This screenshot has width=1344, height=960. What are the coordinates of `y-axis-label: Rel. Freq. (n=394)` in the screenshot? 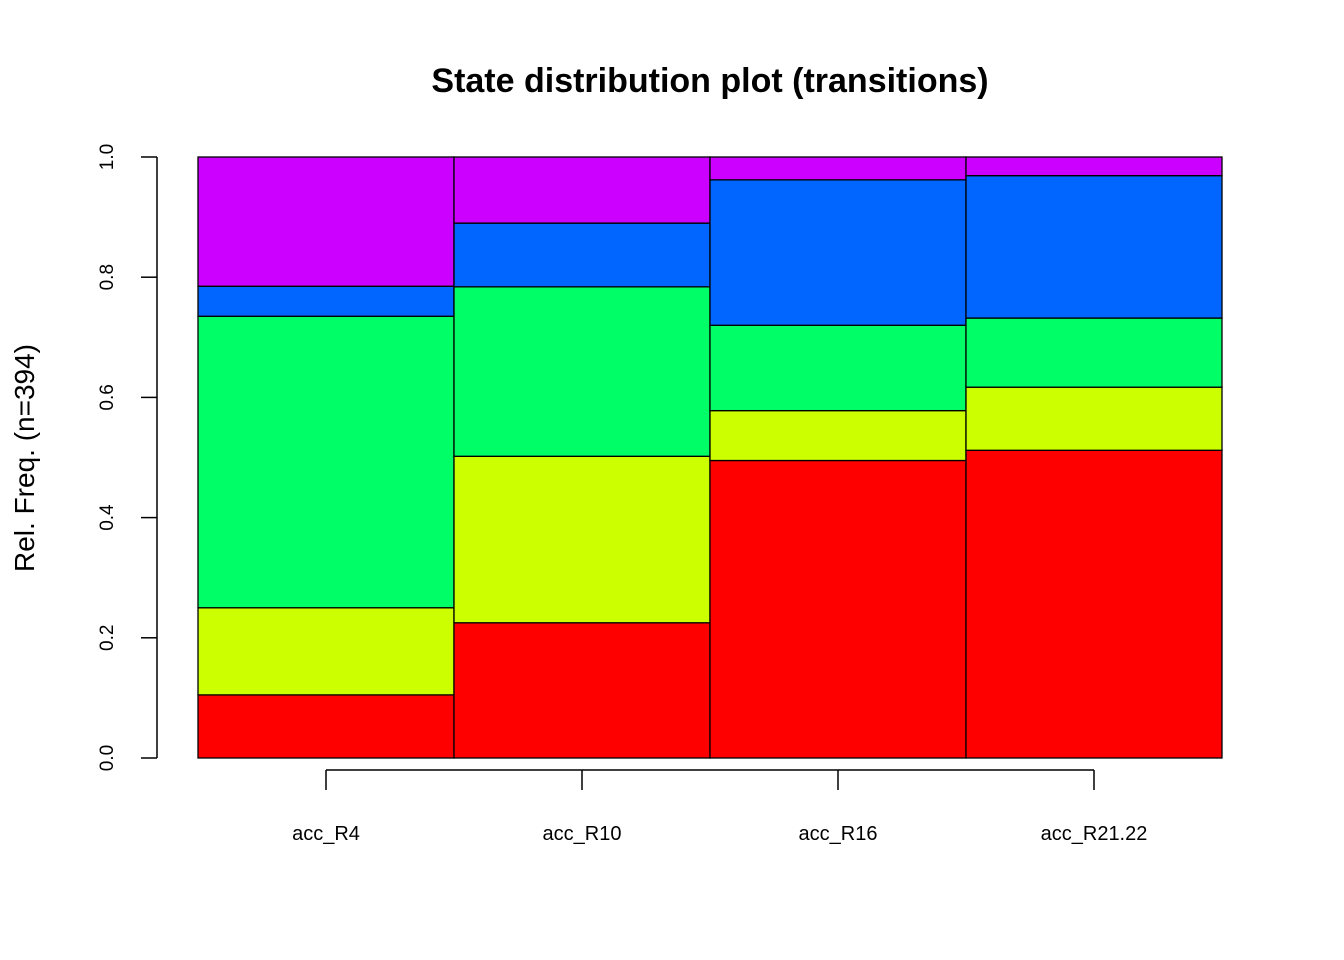 It's located at (24, 458).